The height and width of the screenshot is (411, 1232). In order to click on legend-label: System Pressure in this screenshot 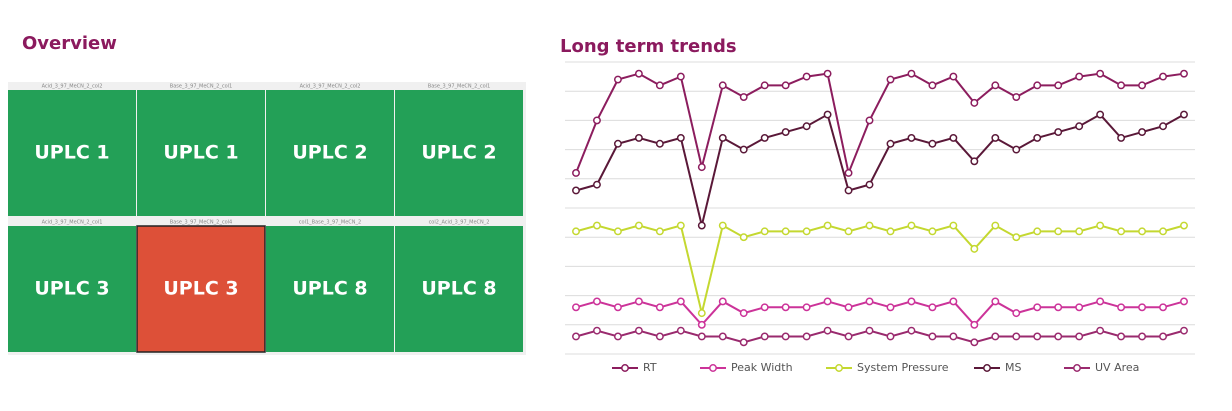, I will do `click(903, 367)`.